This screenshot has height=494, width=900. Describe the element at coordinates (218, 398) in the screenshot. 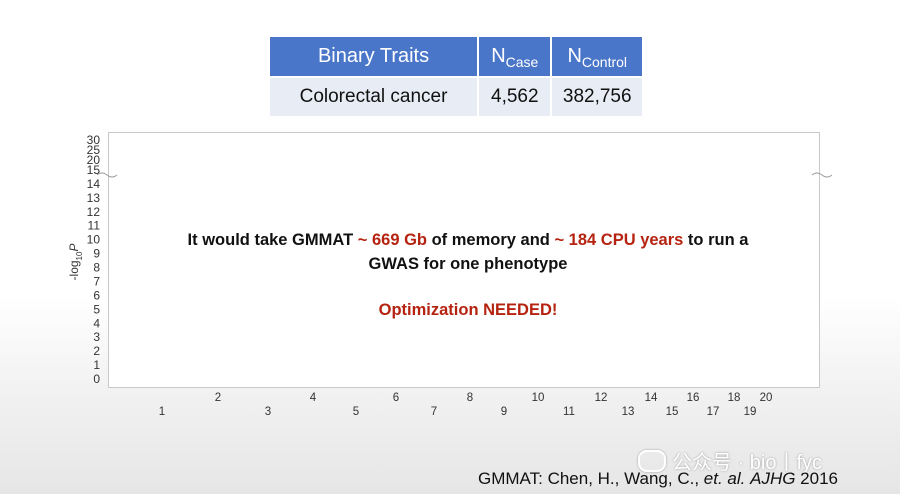

I see `x-tick-label: 2` at that location.